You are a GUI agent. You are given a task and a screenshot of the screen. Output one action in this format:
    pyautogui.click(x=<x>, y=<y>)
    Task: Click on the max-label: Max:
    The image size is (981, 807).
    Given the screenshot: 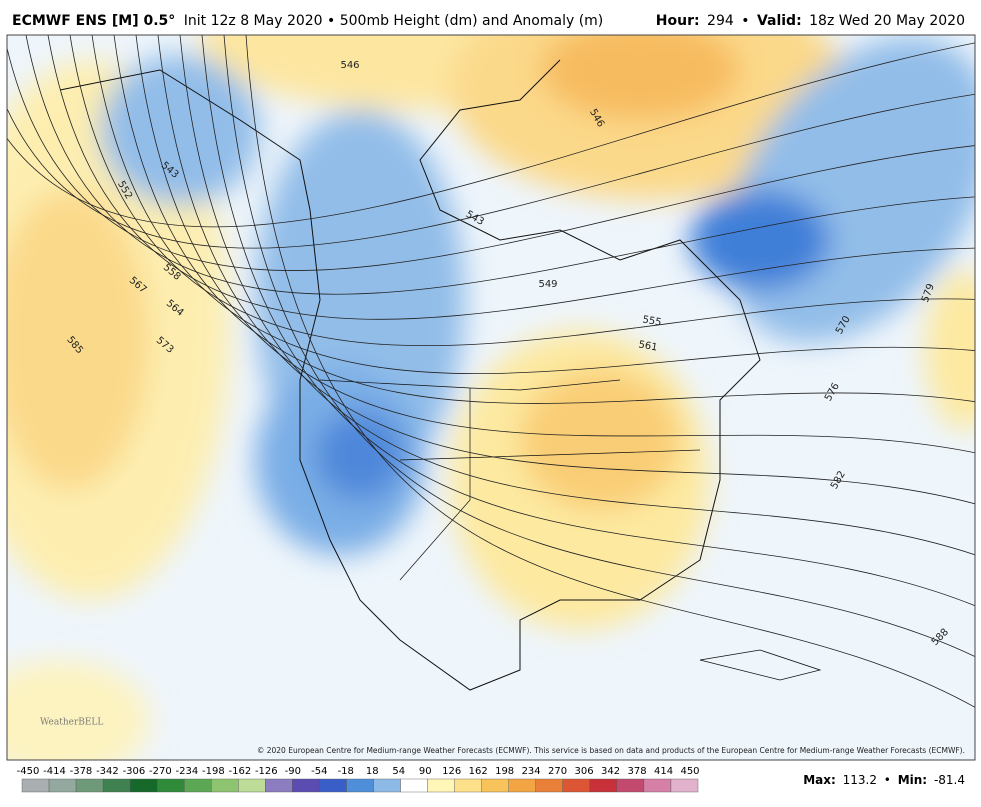 What is the action you would take?
    pyautogui.click(x=819, y=780)
    